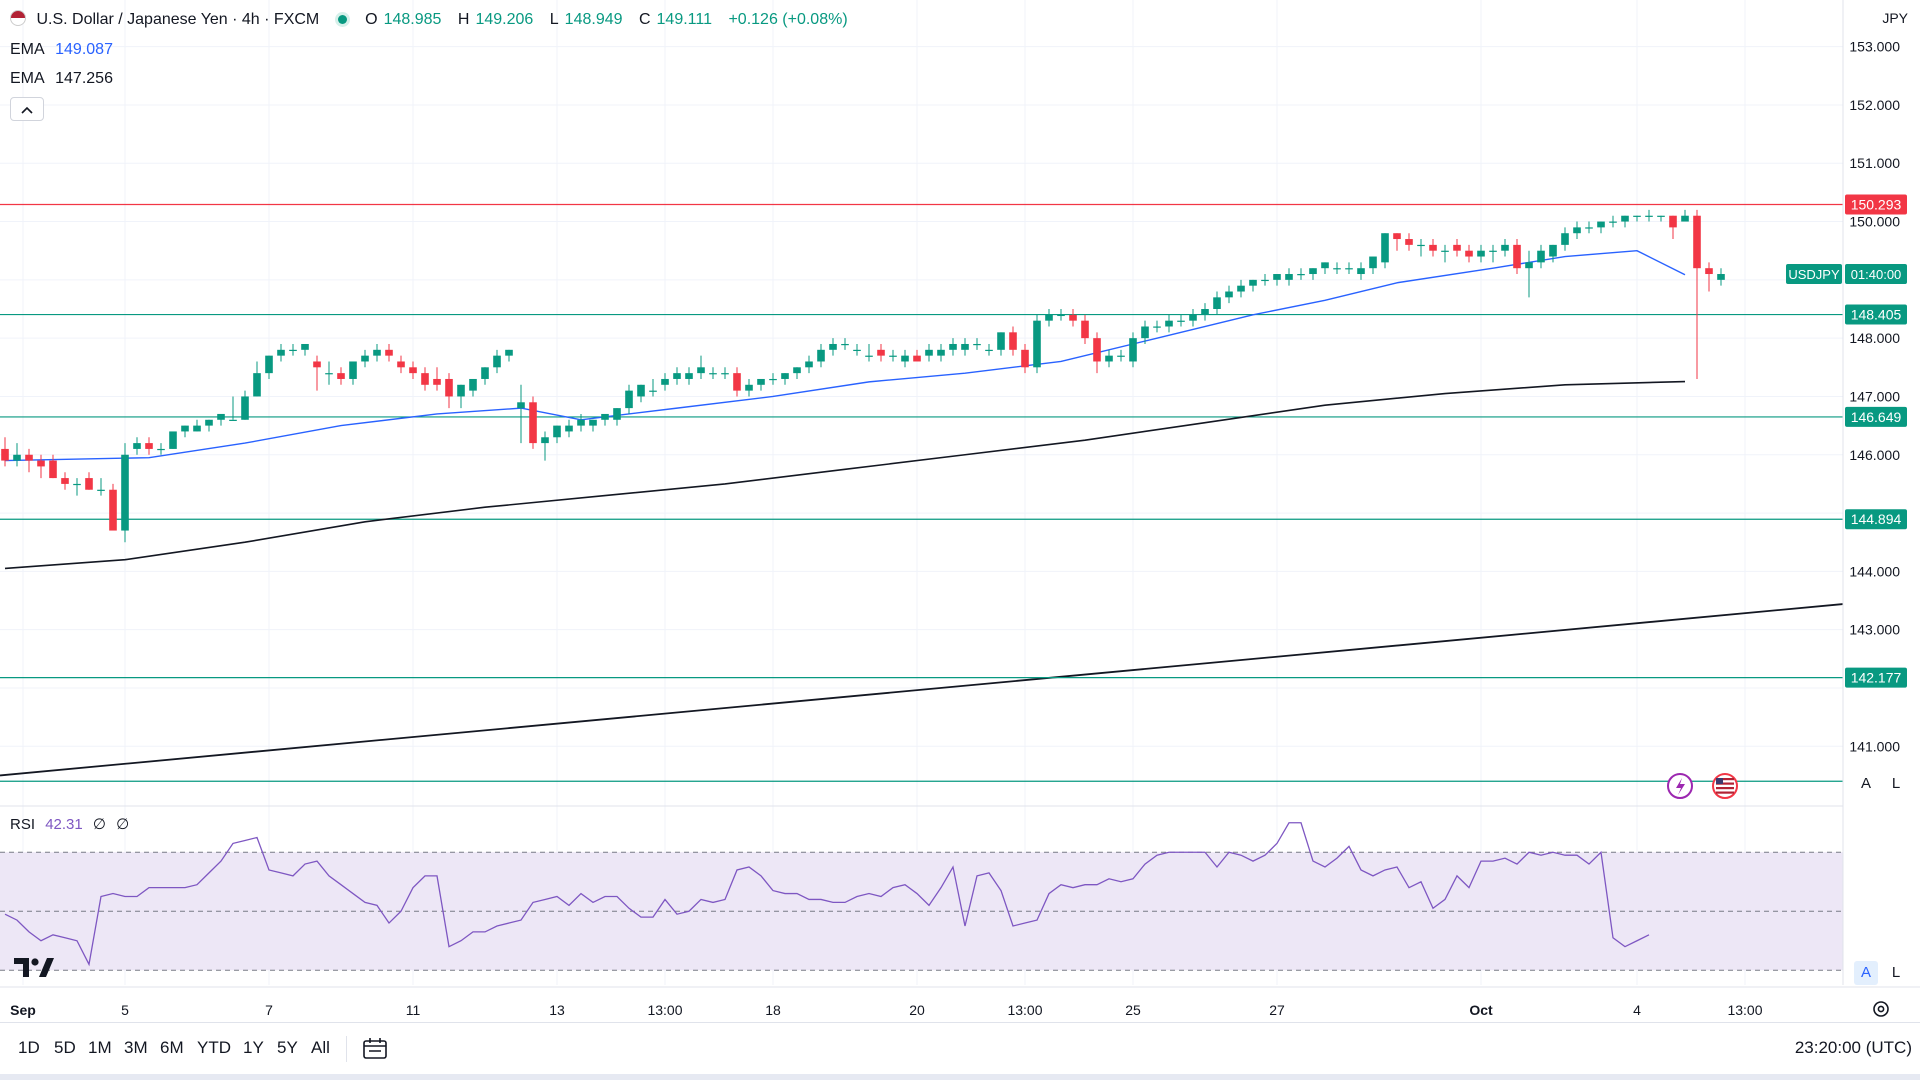 The image size is (1920, 1081). I want to click on rsi-legend: RSI 42.31 ∅ ∅, so click(69, 824).